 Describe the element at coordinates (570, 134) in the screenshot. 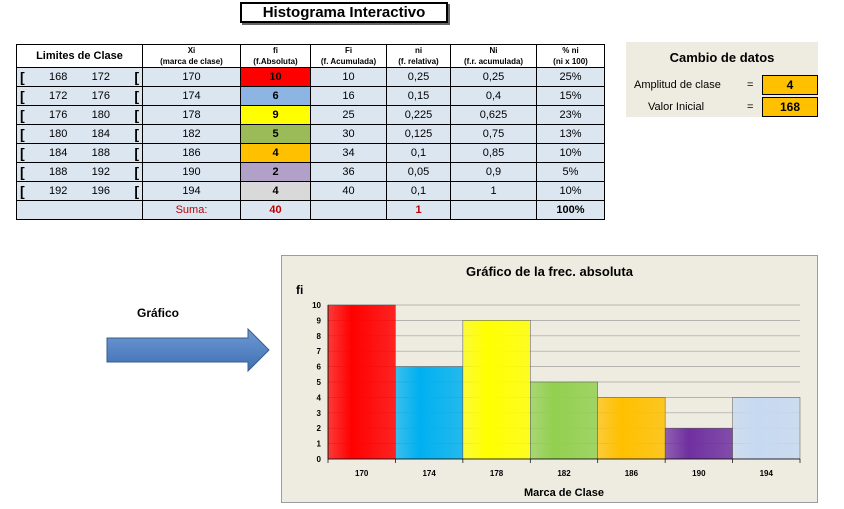

I see `pct-cell: 13%` at that location.